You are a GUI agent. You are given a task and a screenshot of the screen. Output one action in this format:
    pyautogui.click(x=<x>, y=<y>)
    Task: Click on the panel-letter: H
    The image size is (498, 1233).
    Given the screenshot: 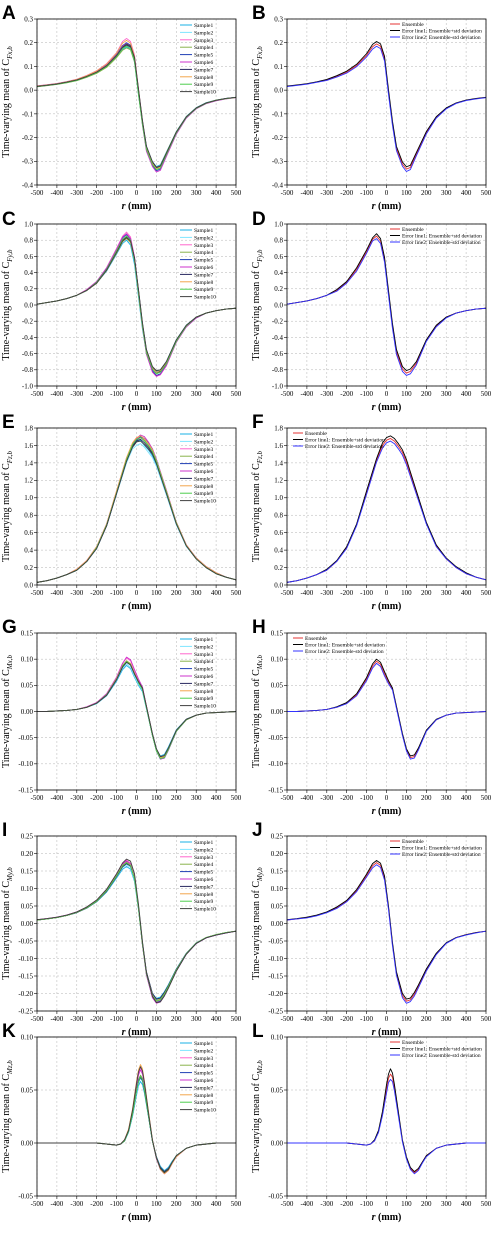 What is the action you would take?
    pyautogui.click(x=259, y=627)
    